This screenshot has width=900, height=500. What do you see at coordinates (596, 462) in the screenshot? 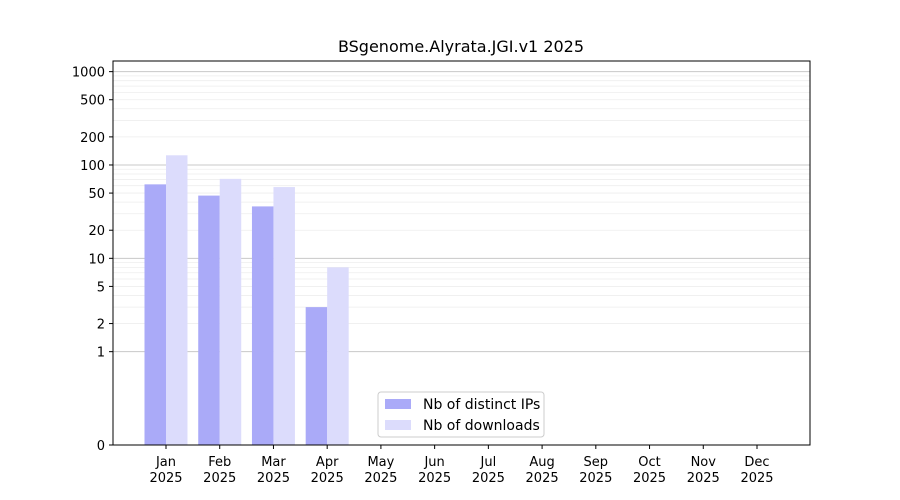
I see `x-tick-label-month: Sep` at bounding box center [596, 462].